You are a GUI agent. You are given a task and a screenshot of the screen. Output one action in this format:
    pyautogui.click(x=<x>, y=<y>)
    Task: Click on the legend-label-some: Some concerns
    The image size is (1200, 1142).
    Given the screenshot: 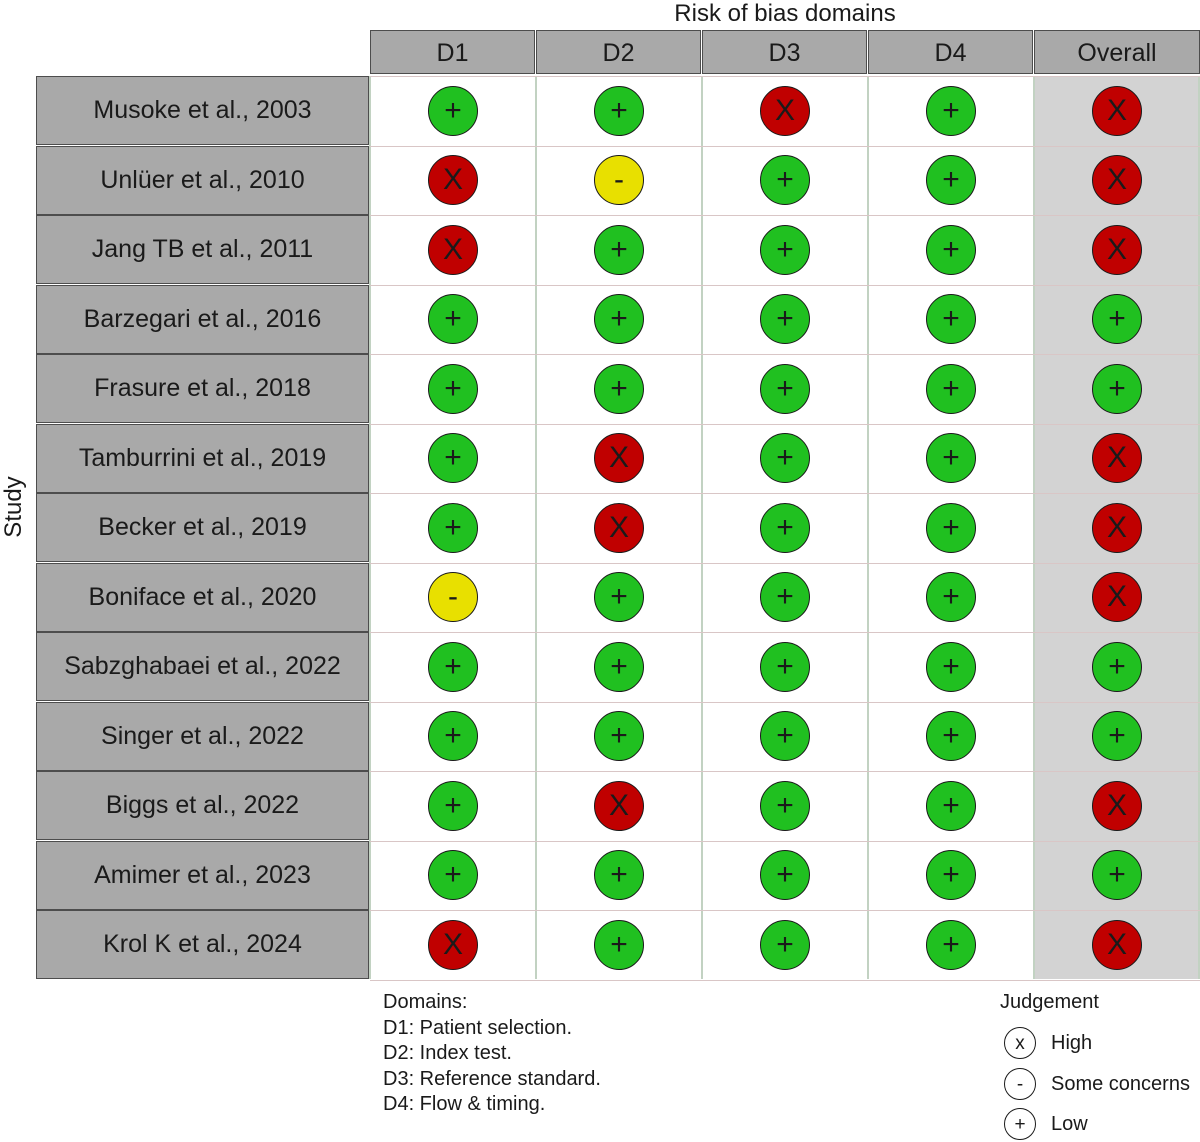 What is the action you would take?
    pyautogui.click(x=1120, y=1084)
    